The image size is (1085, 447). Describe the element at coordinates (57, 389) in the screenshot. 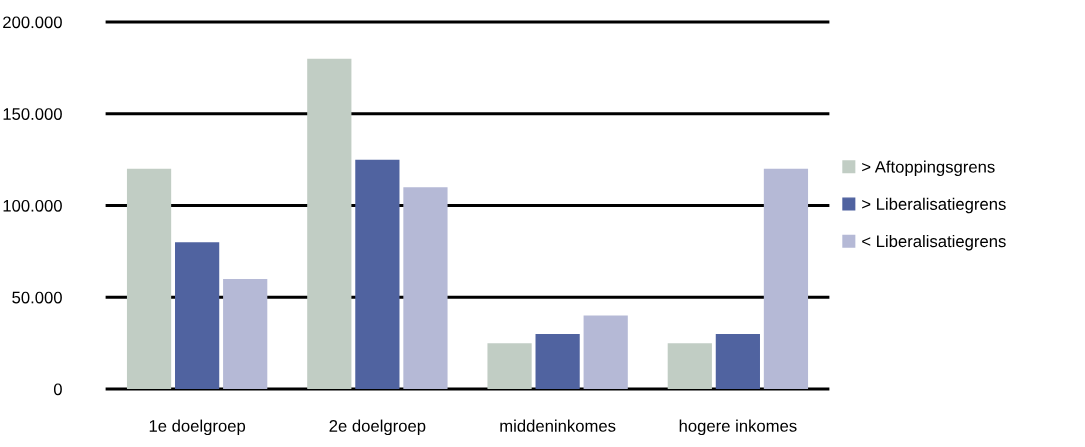

I see `y-tick-label: 0` at that location.